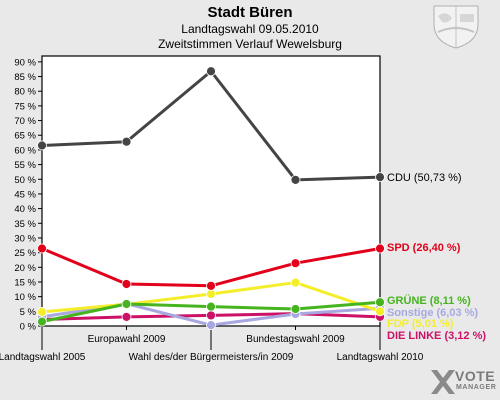  What do you see at coordinates (25, 121) in the screenshot?
I see `y-tick-label: 70 %` at bounding box center [25, 121].